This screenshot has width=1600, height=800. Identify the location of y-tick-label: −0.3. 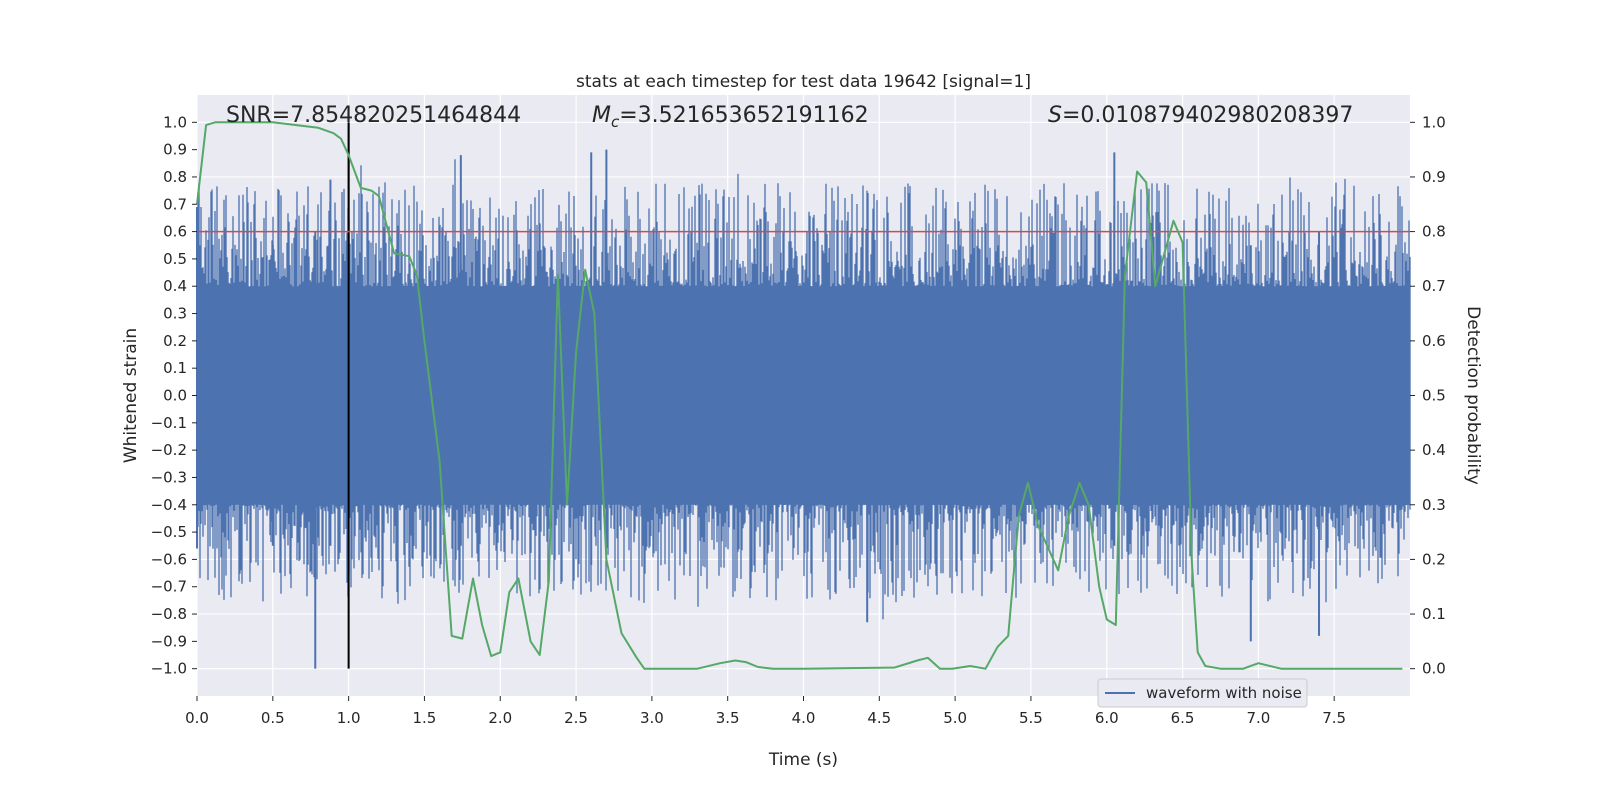
(169, 477).